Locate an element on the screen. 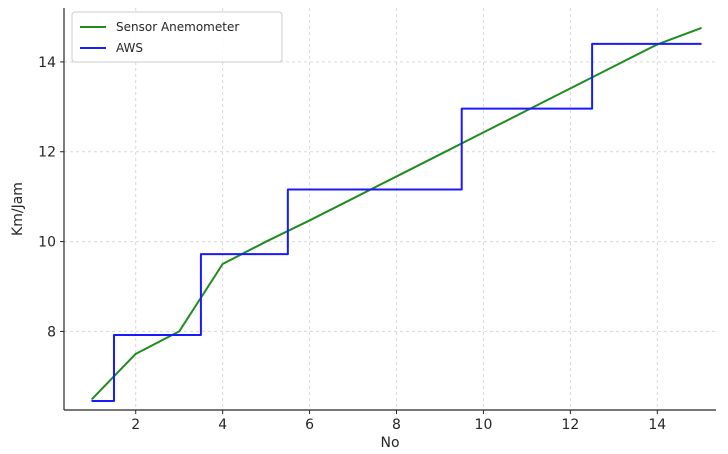 The image size is (728, 454). x-axis-title: No is located at coordinates (389, 443).